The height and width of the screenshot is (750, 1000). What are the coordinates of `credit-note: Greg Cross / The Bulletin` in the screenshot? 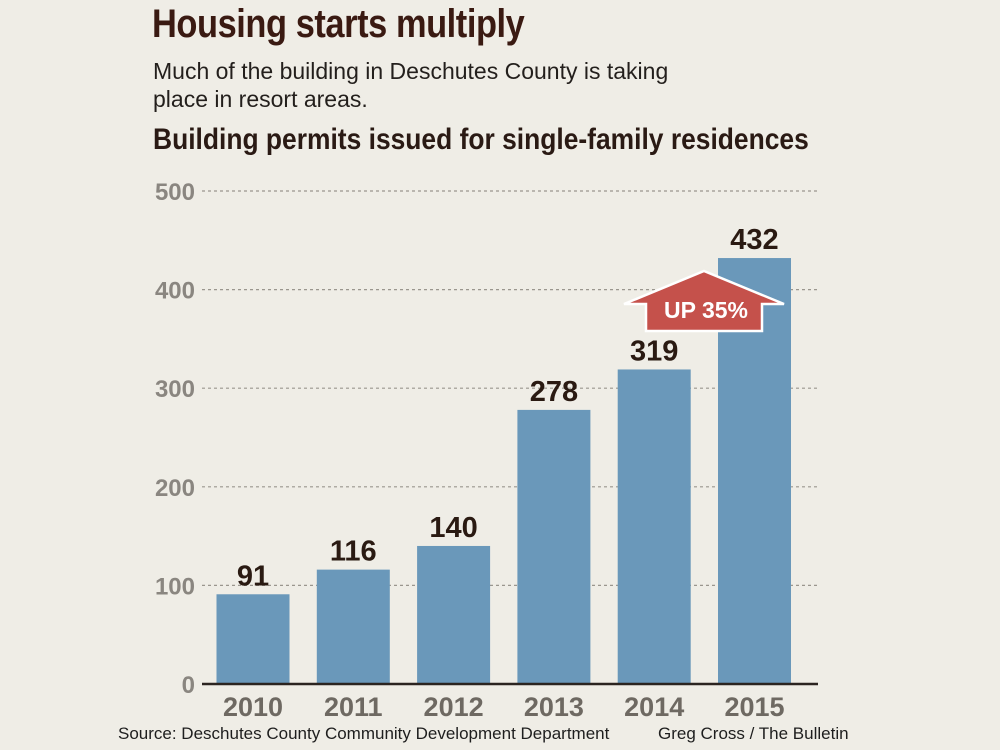 It's located at (753, 733).